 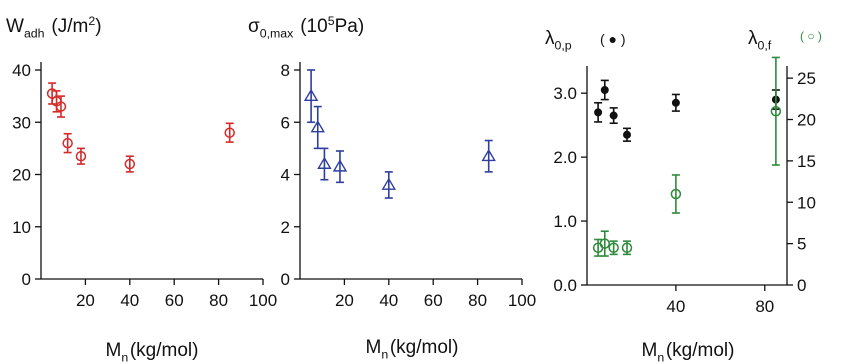 I want to click on y-tick-label: 8, so click(x=285, y=70).